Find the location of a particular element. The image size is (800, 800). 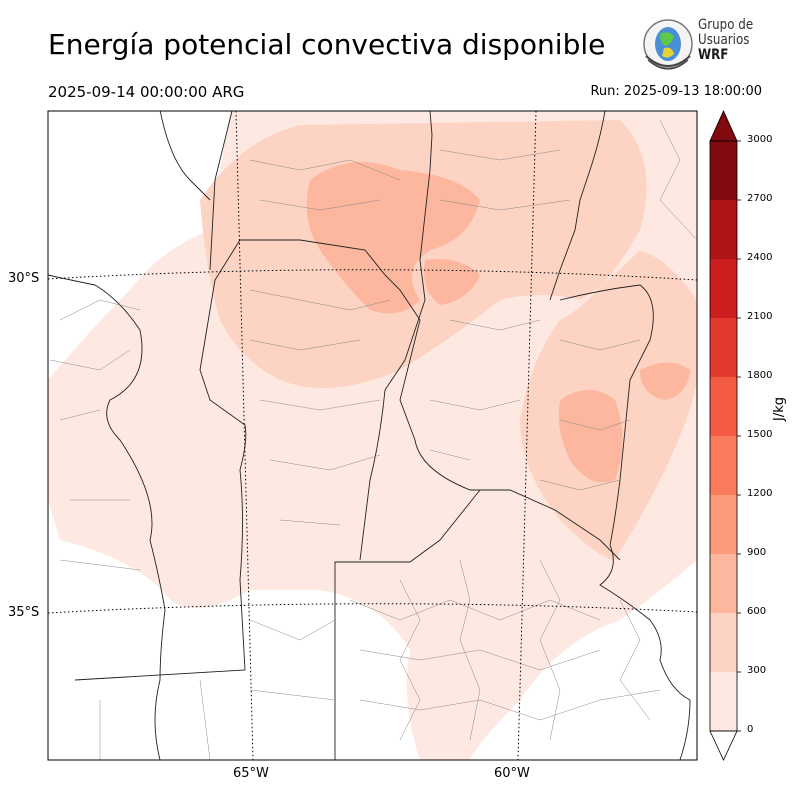

colorbar-tick-label: 1800 is located at coordinates (760, 375).